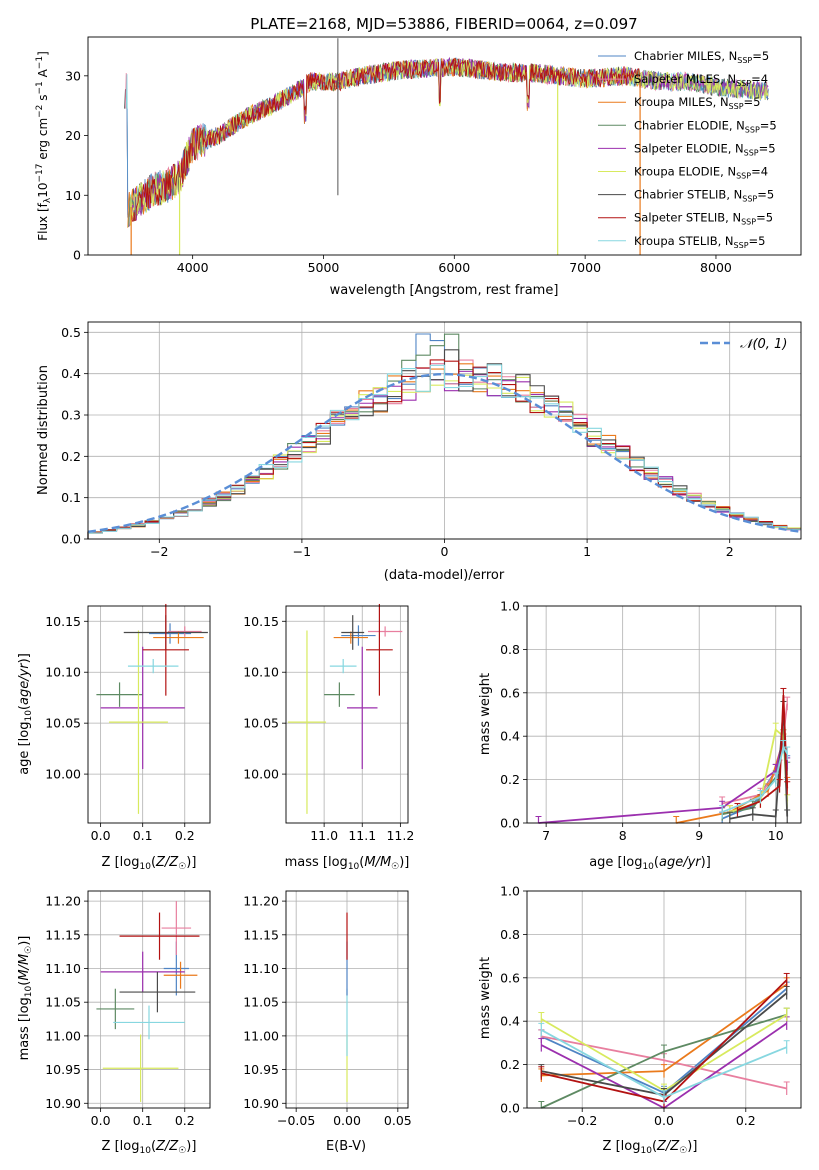  I want to click on mass-vs-ebv-y-tick-label: 11.20, so click(261, 901).